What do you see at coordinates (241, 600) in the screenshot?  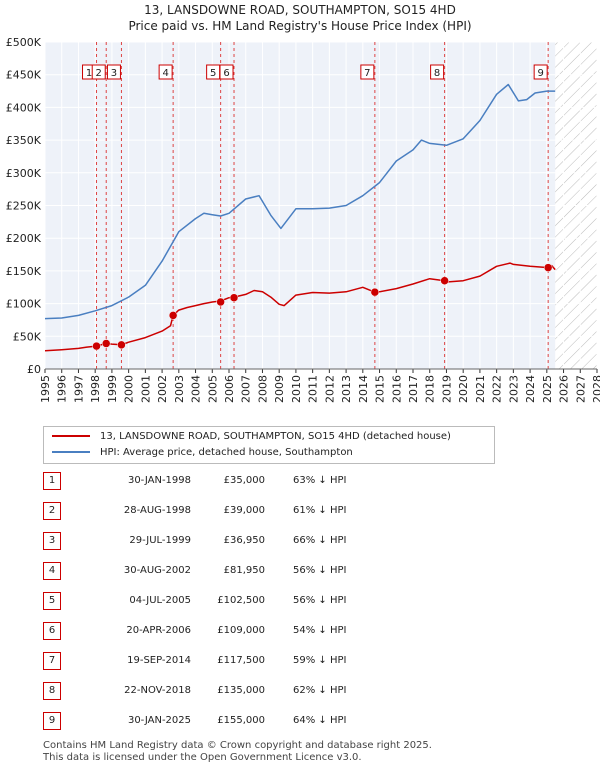 I see `transaction-price: £102,500` at bounding box center [241, 600].